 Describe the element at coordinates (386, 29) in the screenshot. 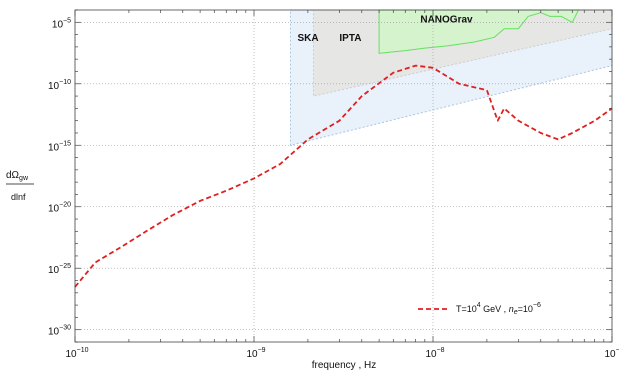

I see `region-labels: SKA IPTA NANOGrav` at that location.